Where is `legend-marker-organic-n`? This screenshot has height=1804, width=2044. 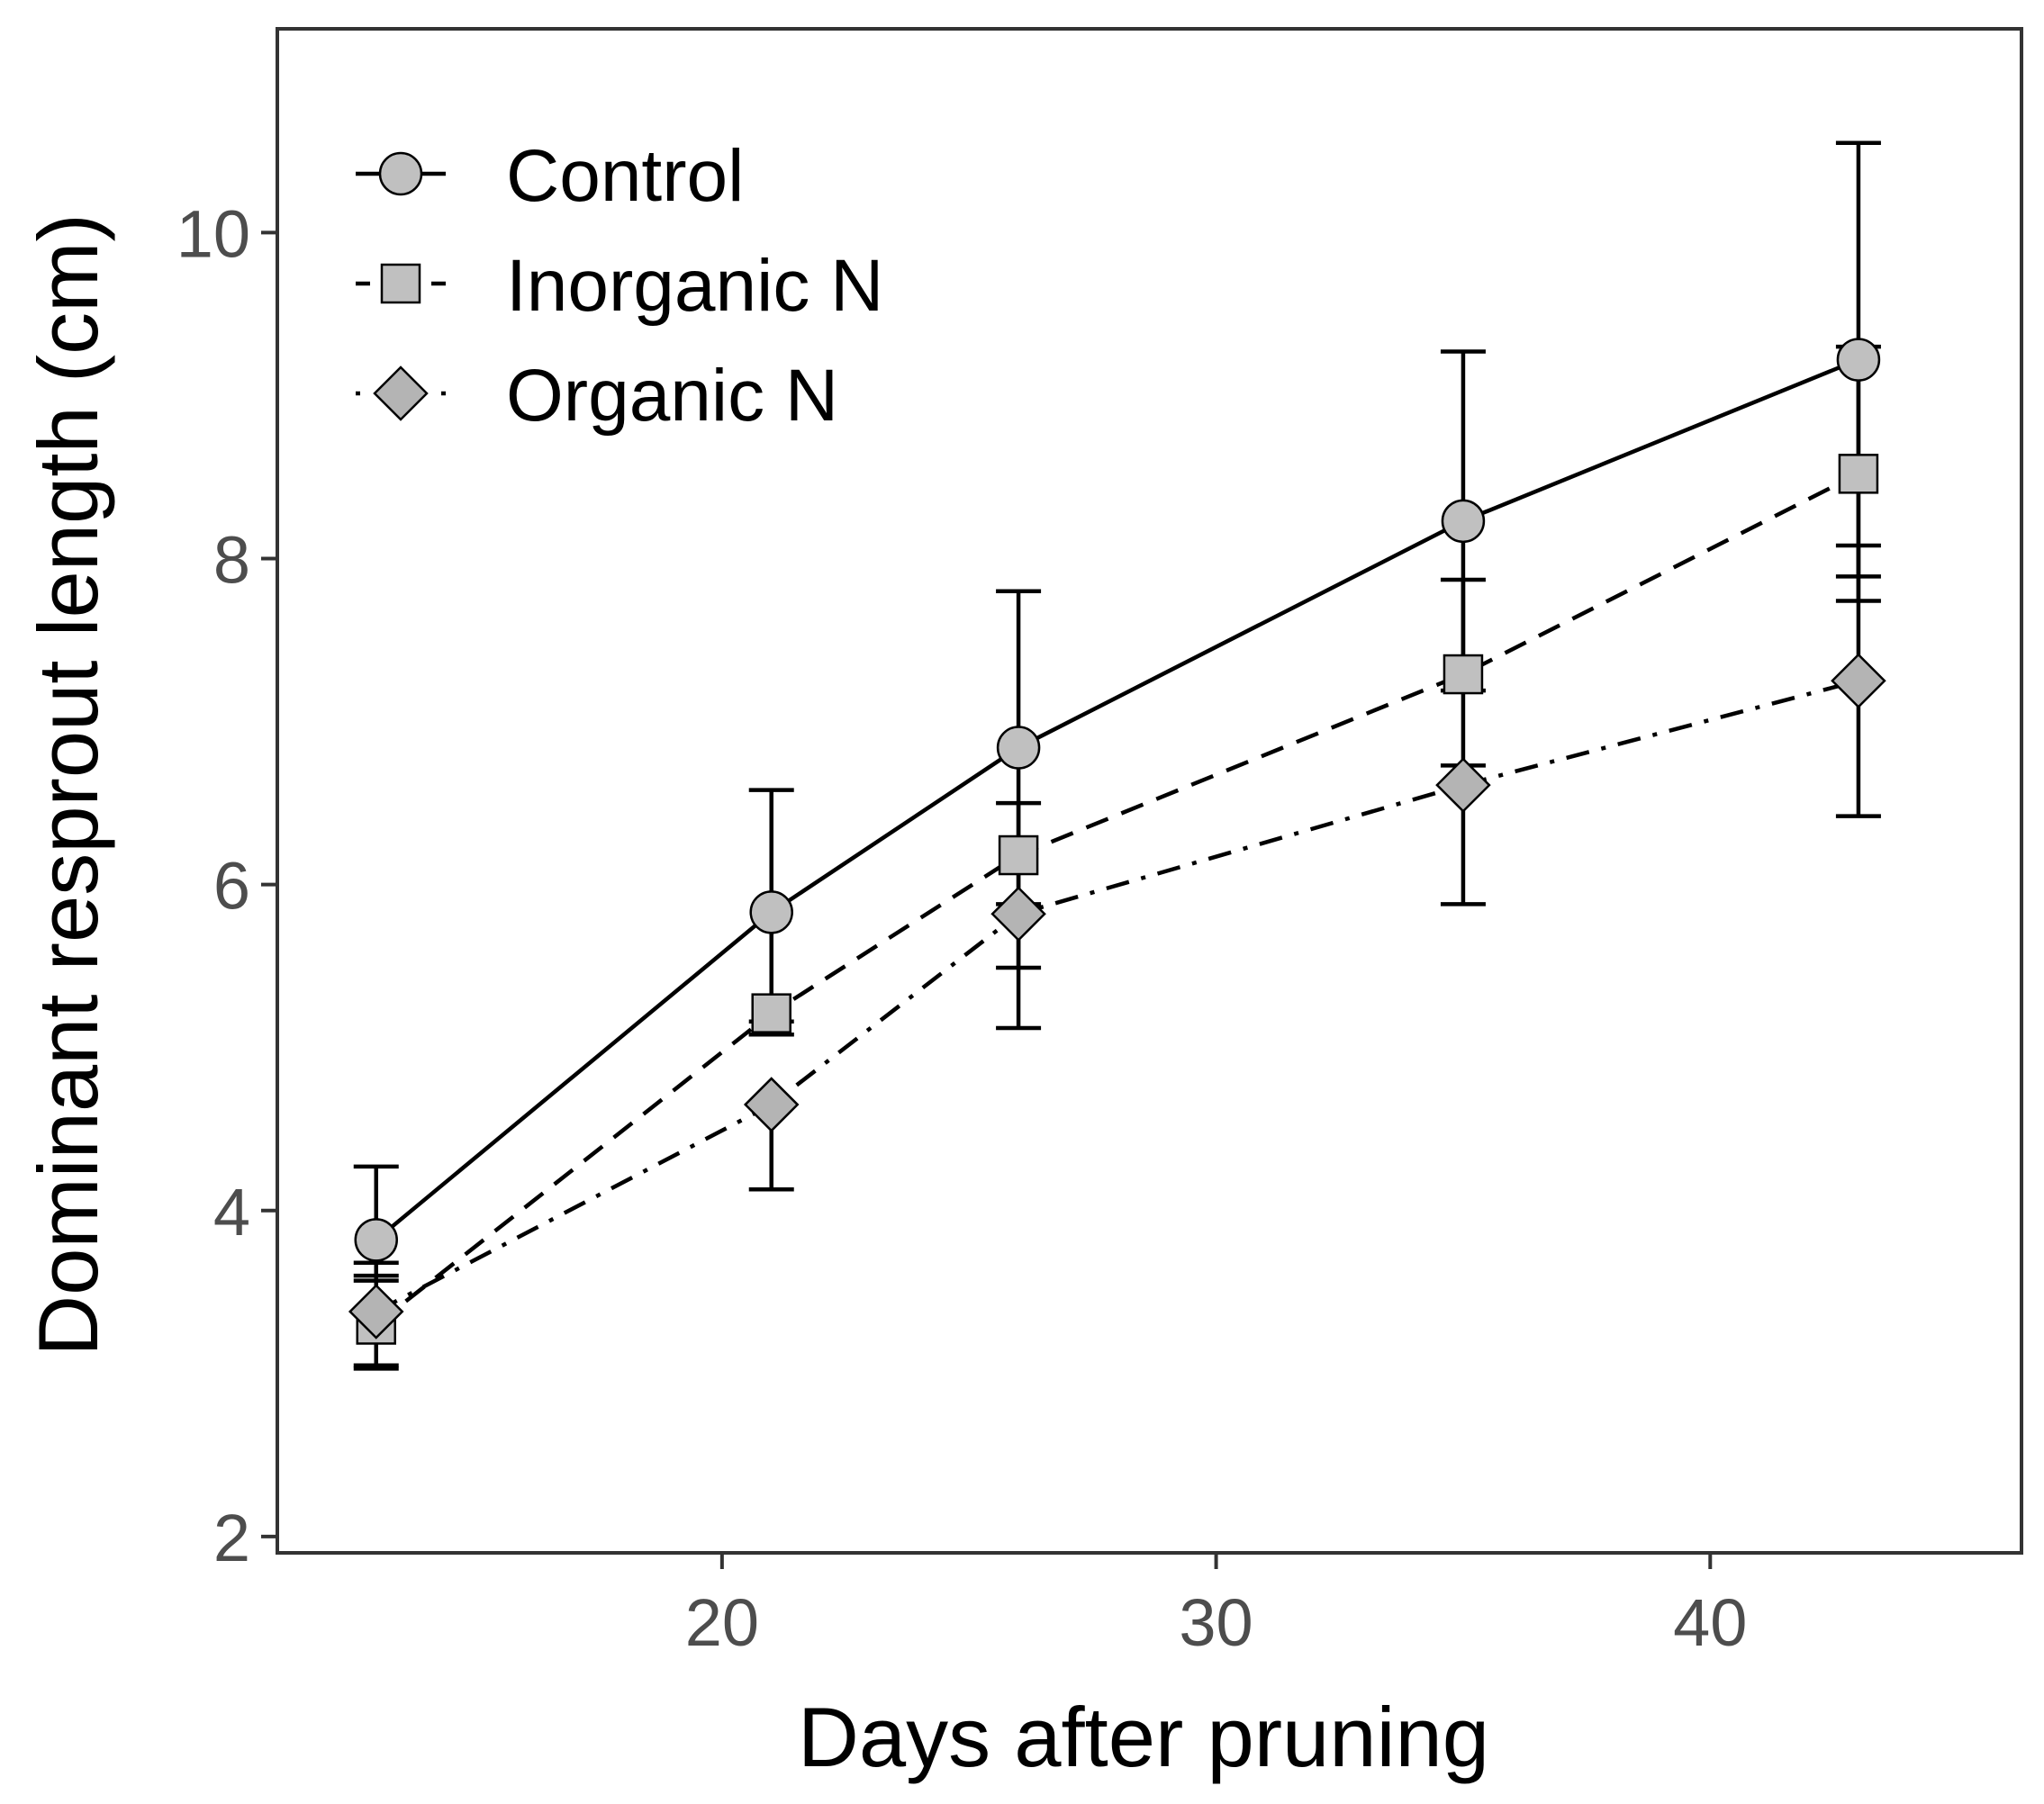 legend-marker-organic-n is located at coordinates (401, 393).